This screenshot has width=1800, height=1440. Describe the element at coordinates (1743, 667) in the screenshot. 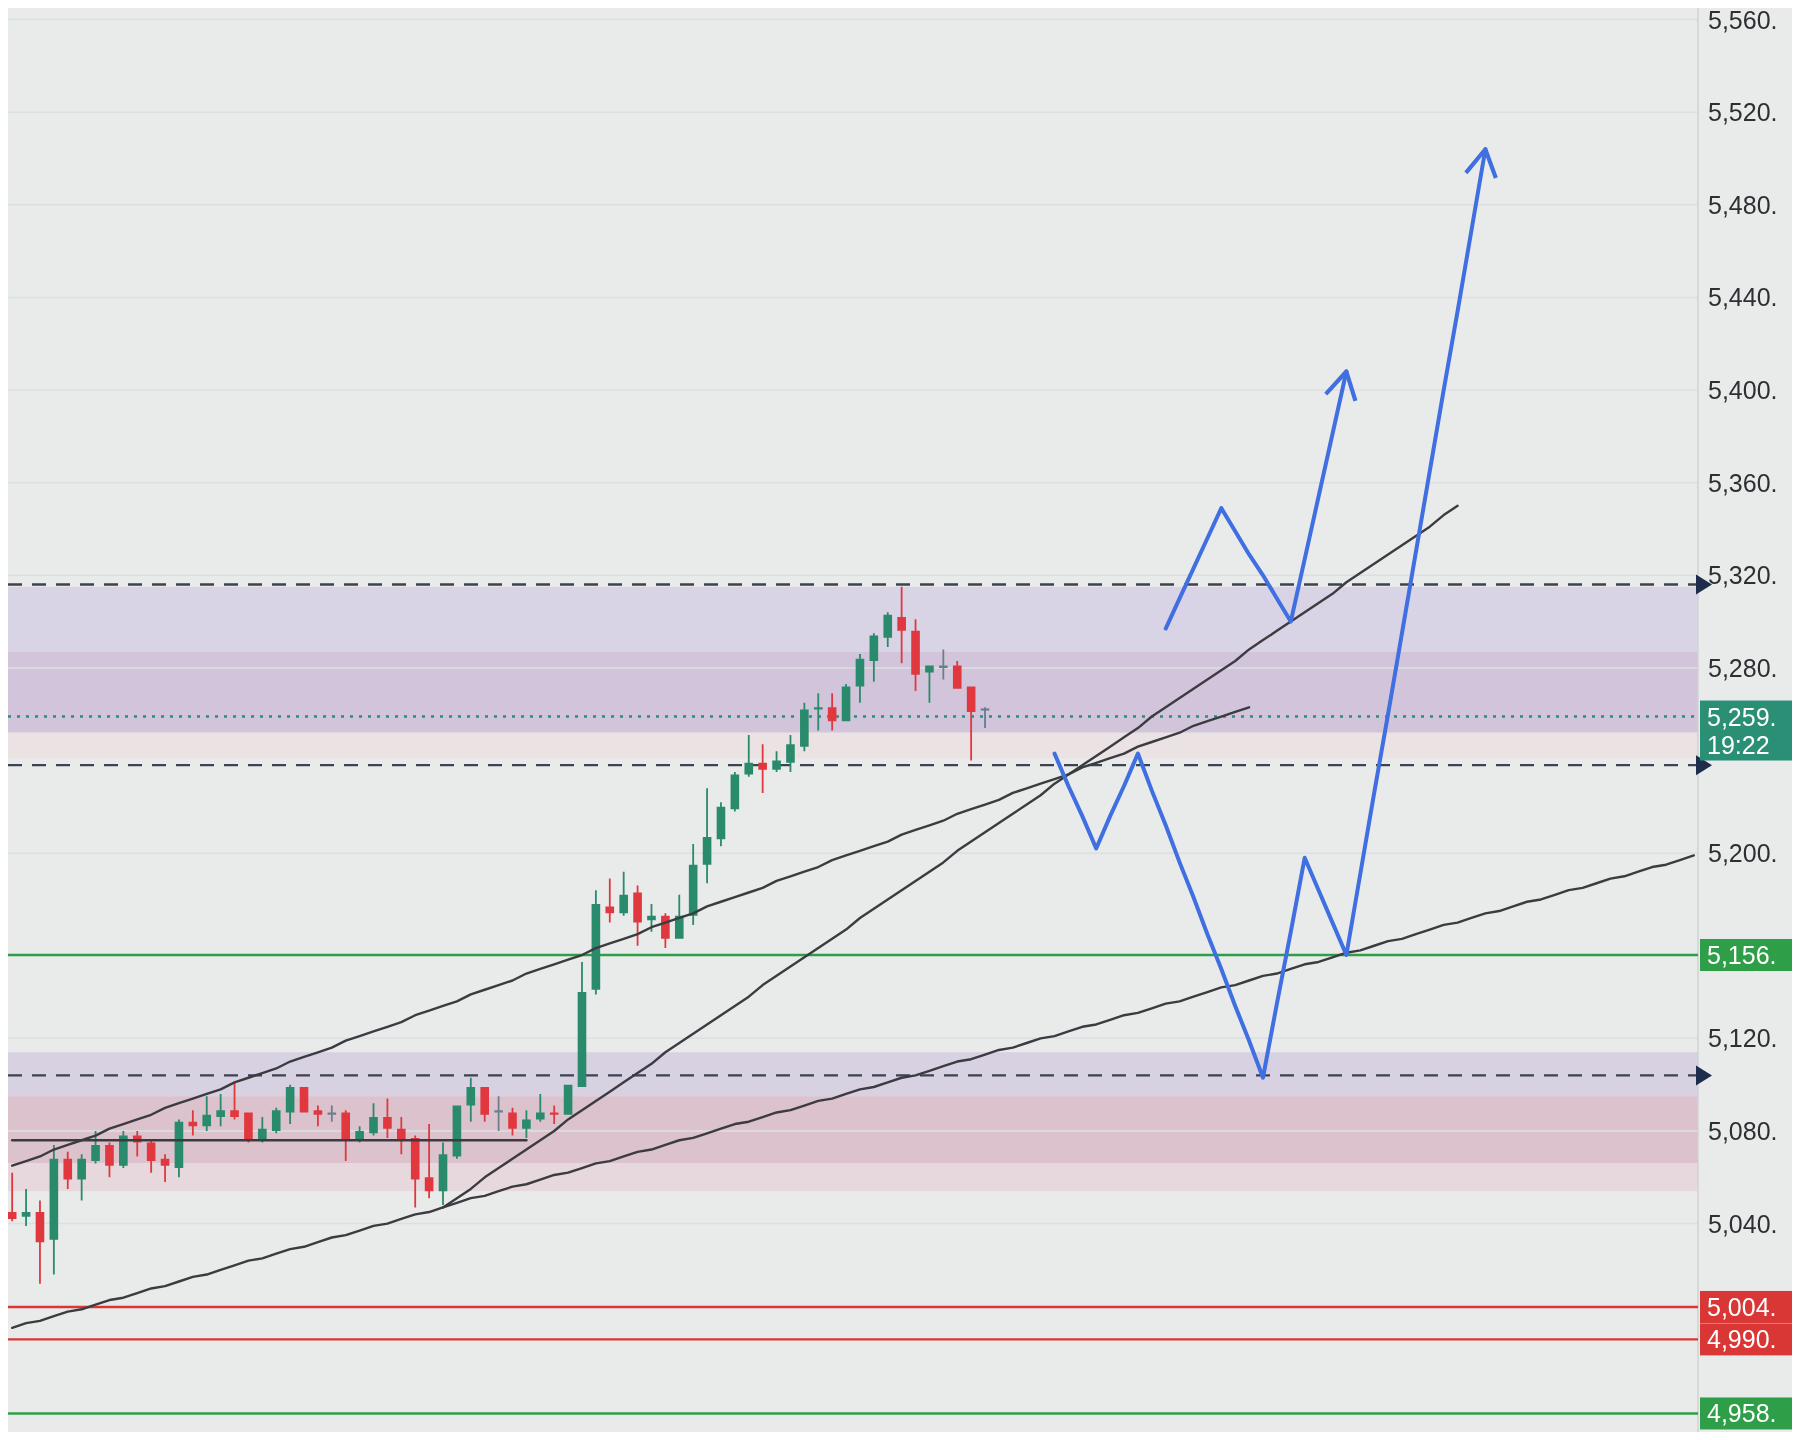

I see `y-tick-label: 5,280.` at that location.